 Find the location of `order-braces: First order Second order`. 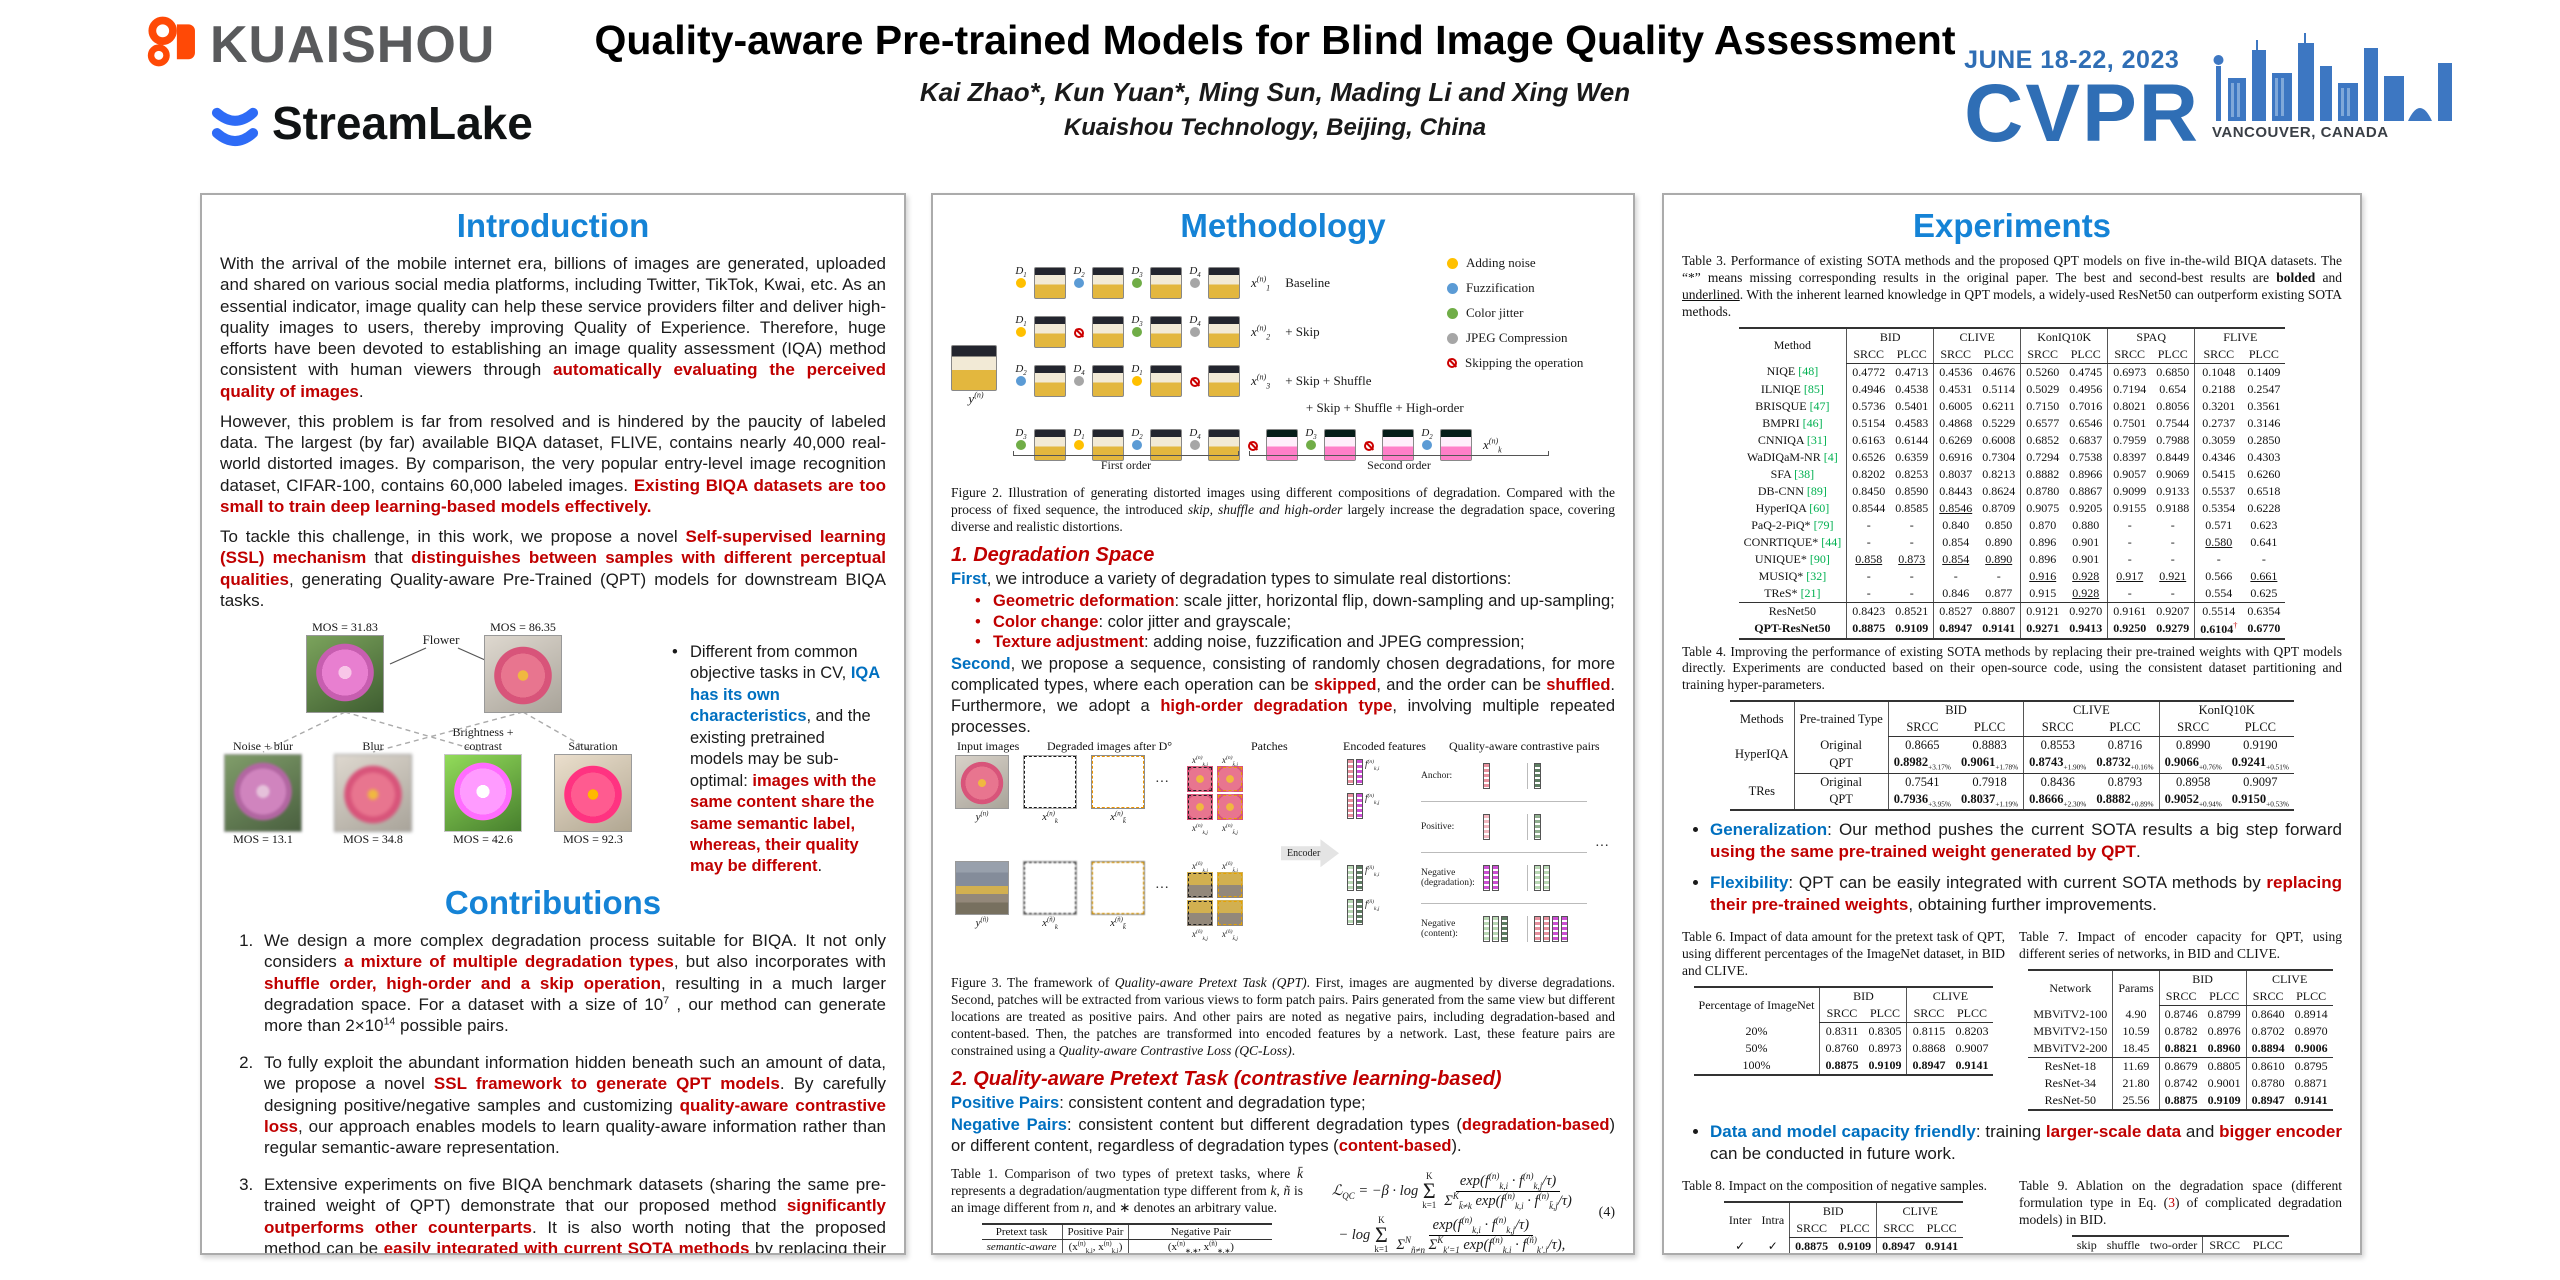

order-braces: First order Second order is located at coordinates (1281, 462).